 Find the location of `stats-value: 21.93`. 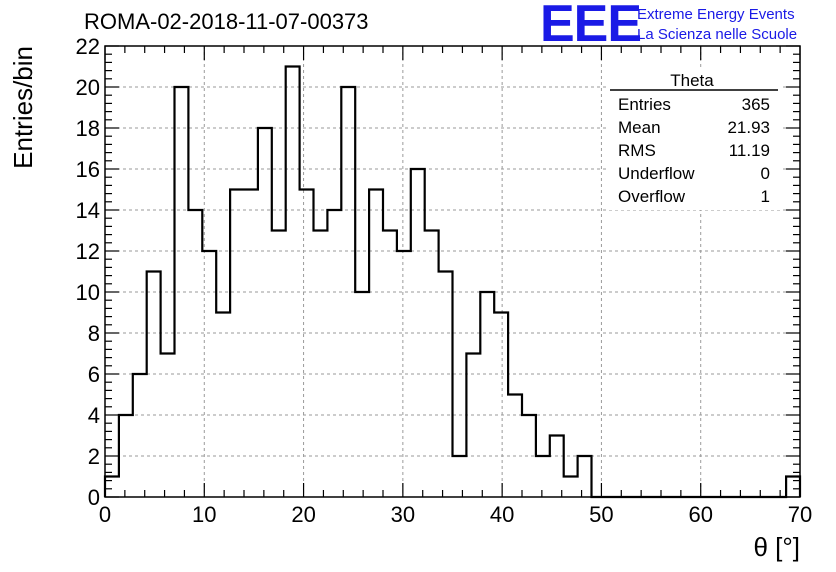

stats-value: 21.93 is located at coordinates (748, 127).